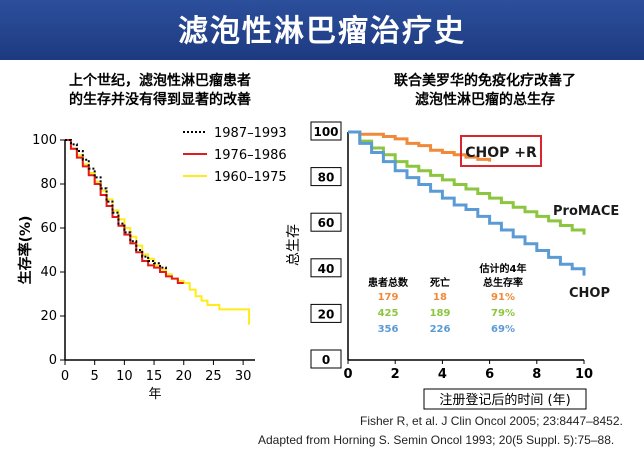 The image size is (644, 457). I want to click on table-cell-r0-c0: 179, so click(388, 297).